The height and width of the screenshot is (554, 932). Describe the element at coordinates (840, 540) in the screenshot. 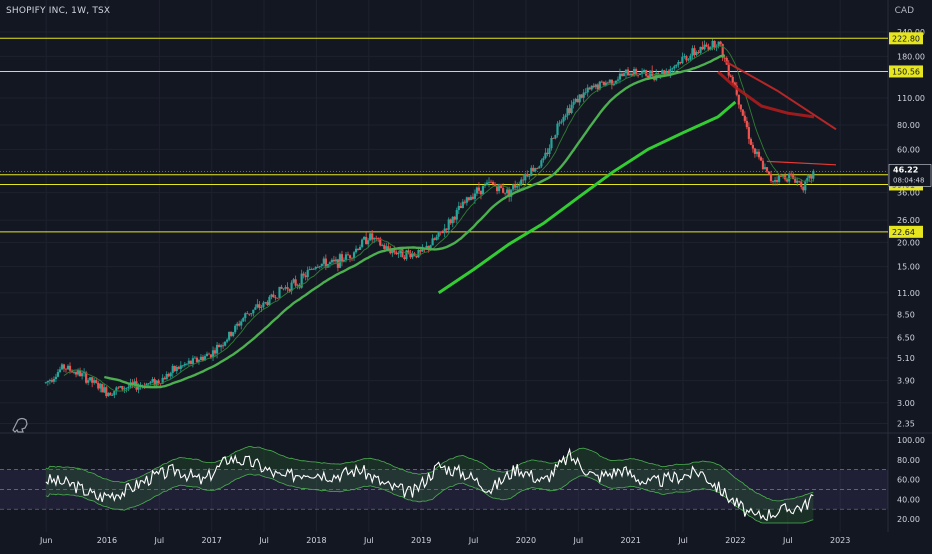

I see `x-tick-label: 2023` at that location.